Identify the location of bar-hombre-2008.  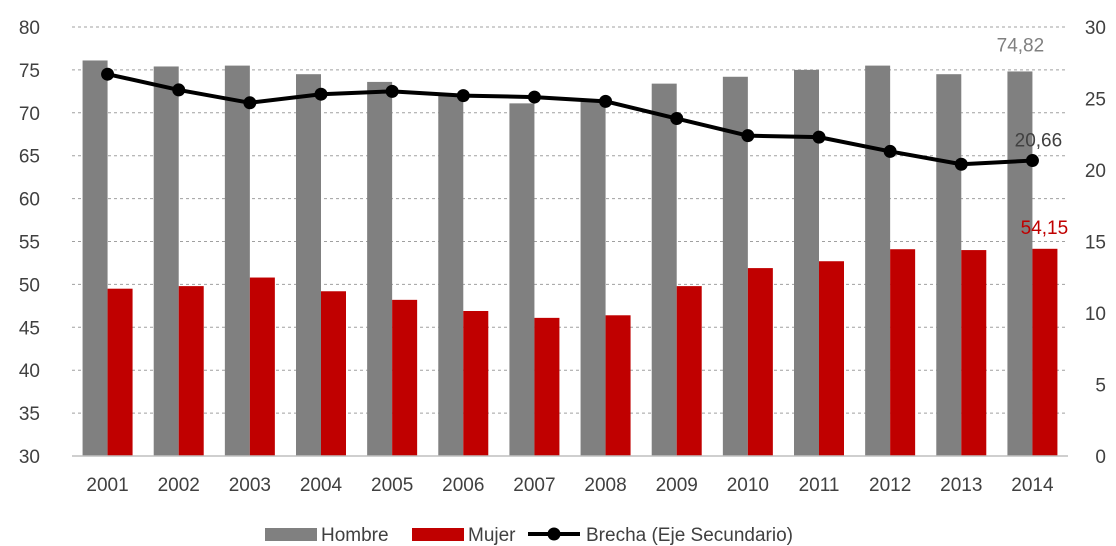
(593, 279).